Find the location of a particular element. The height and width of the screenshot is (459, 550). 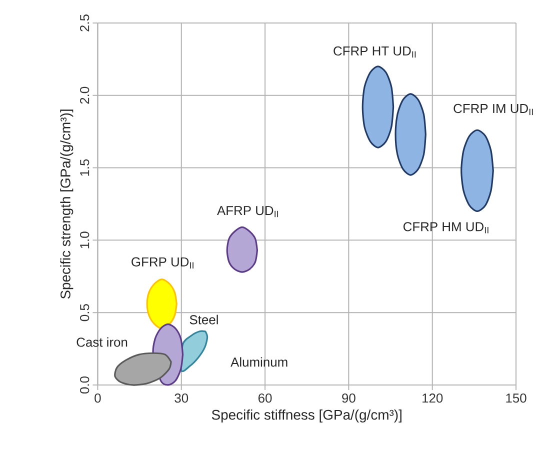

series-label: GFRP UD$_{II}$ is located at coordinates (163, 262).